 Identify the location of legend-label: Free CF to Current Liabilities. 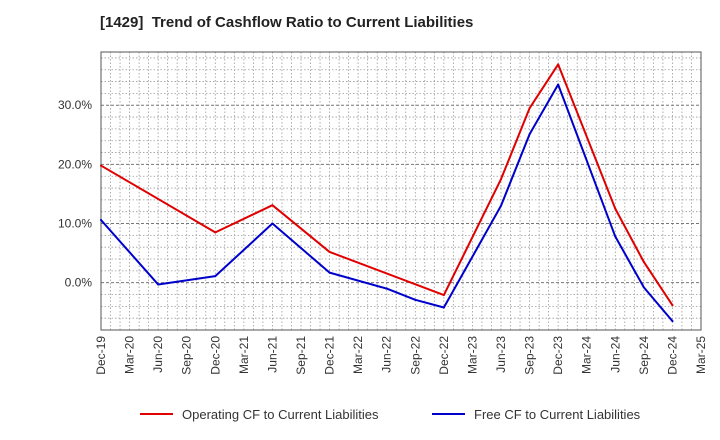
(557, 414).